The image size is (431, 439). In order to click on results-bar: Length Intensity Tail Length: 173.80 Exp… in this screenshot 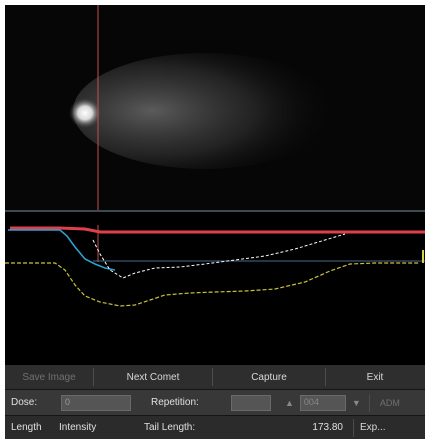, I will do `click(215, 427)`.